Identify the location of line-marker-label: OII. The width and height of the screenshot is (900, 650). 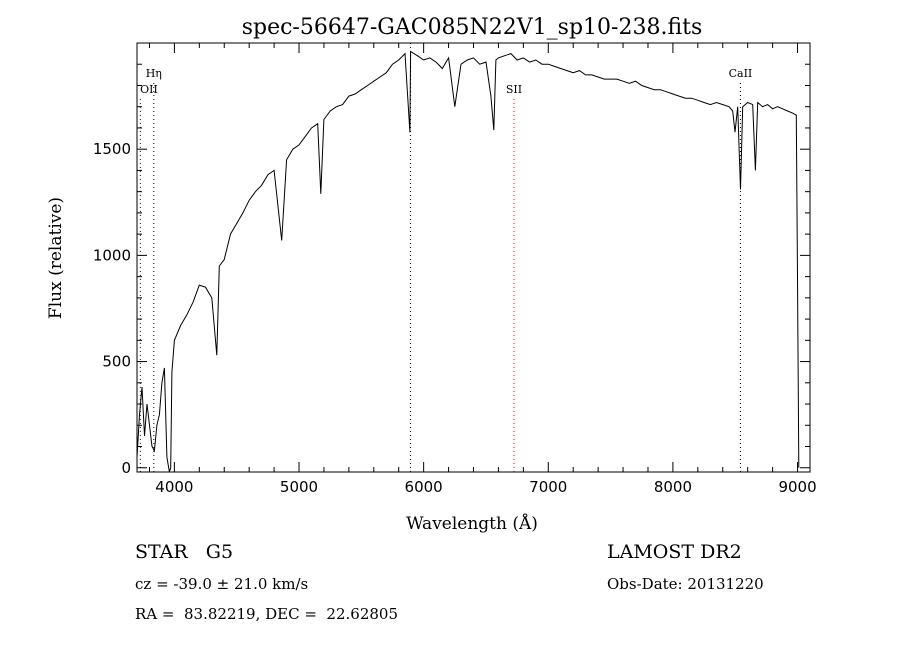
(149, 89).